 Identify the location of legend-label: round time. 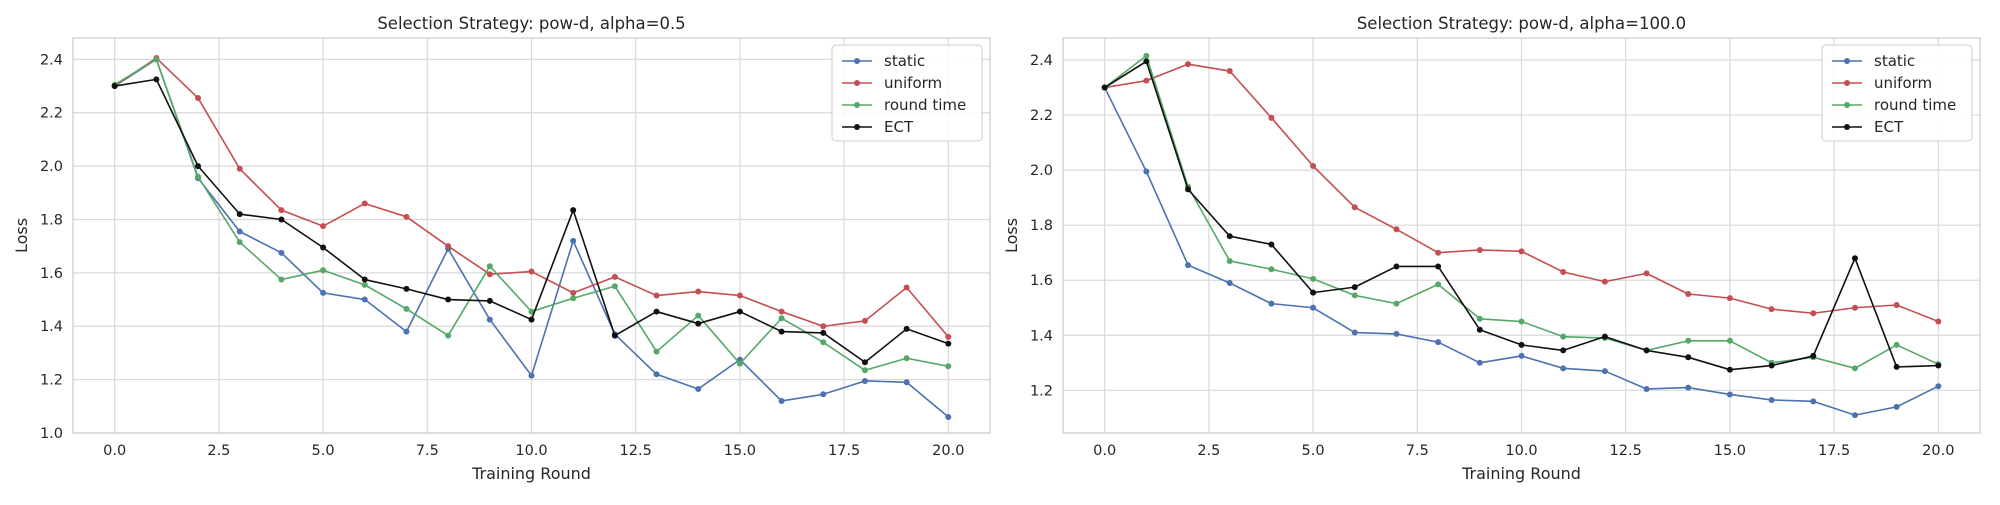
(925, 105).